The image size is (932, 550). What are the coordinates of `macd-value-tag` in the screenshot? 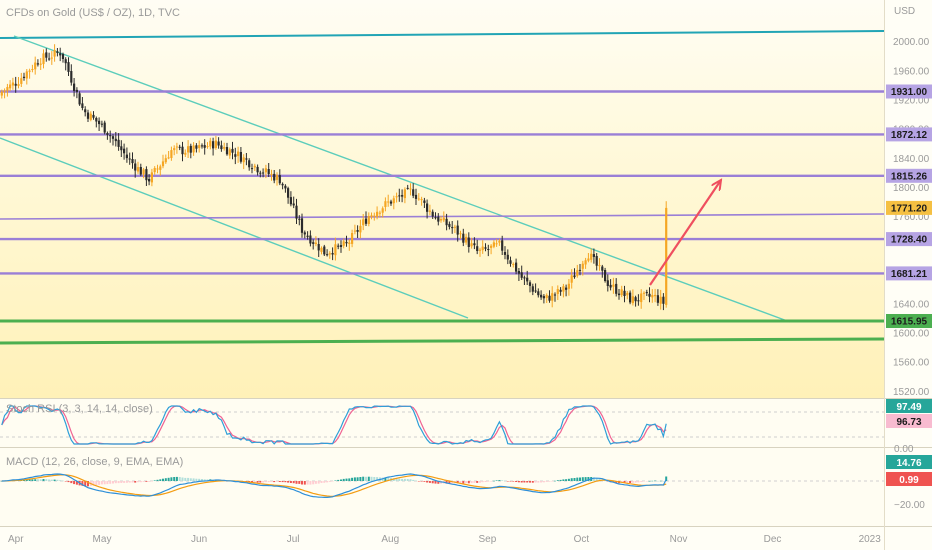 It's located at (909, 462).